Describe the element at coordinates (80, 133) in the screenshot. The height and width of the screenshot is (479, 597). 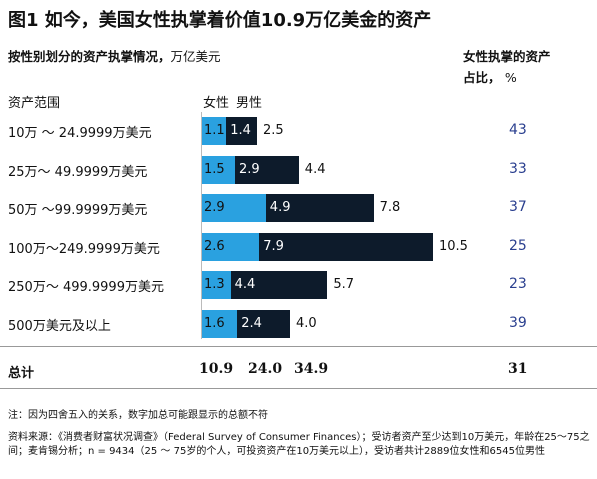
I see `category-label: 10万 ～ 24.9999万美元` at that location.